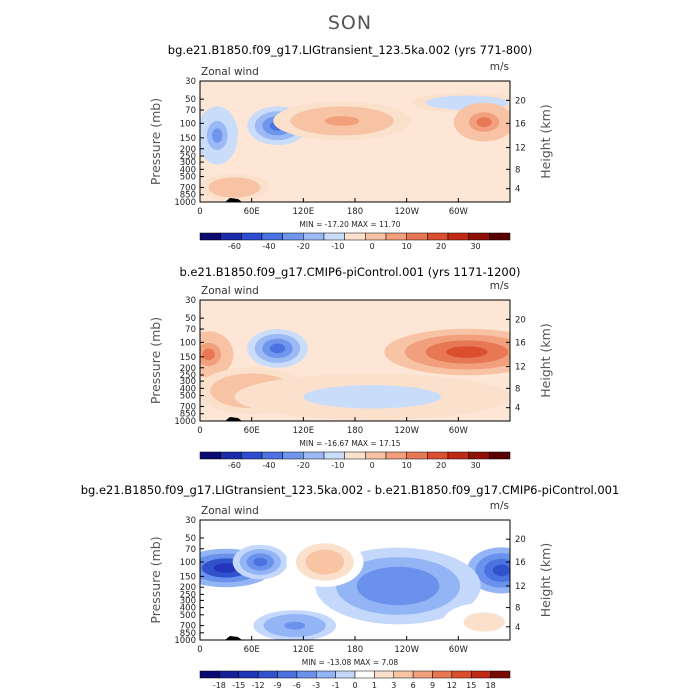 This screenshot has height=700, width=700. I want to click on panel-2-ytick-label: 250, so click(188, 376).